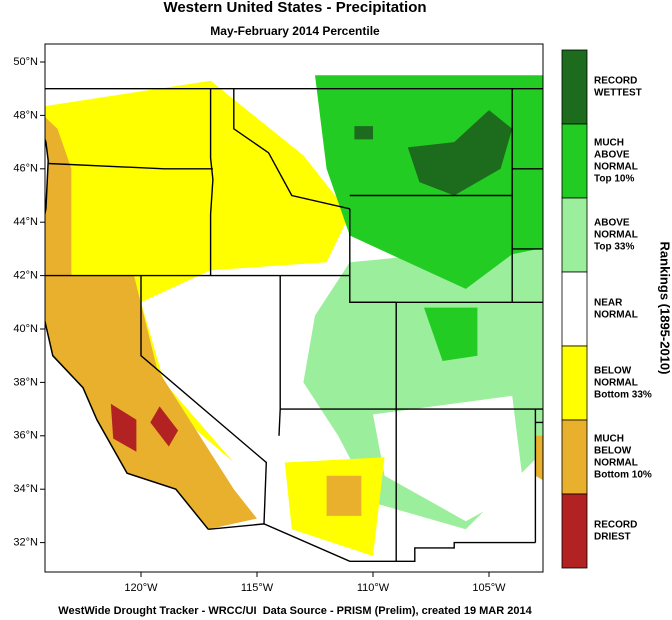  Describe the element at coordinates (257, 588) in the screenshot. I see `lon-tick-label: 115°W` at that location.